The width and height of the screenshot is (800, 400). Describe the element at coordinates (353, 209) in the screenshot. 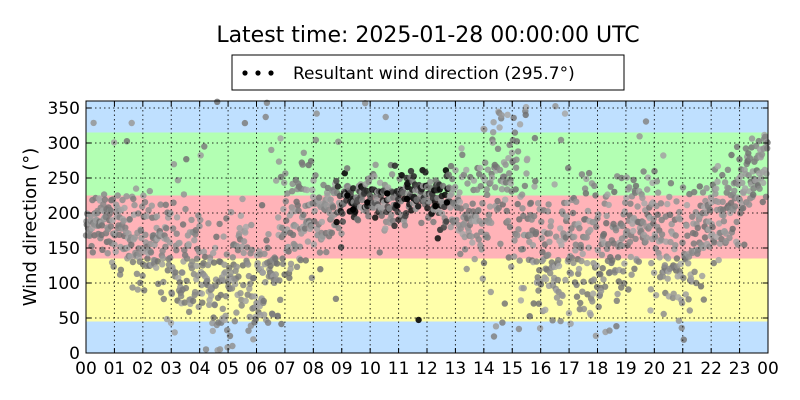

I see `data-point-recent` at that location.